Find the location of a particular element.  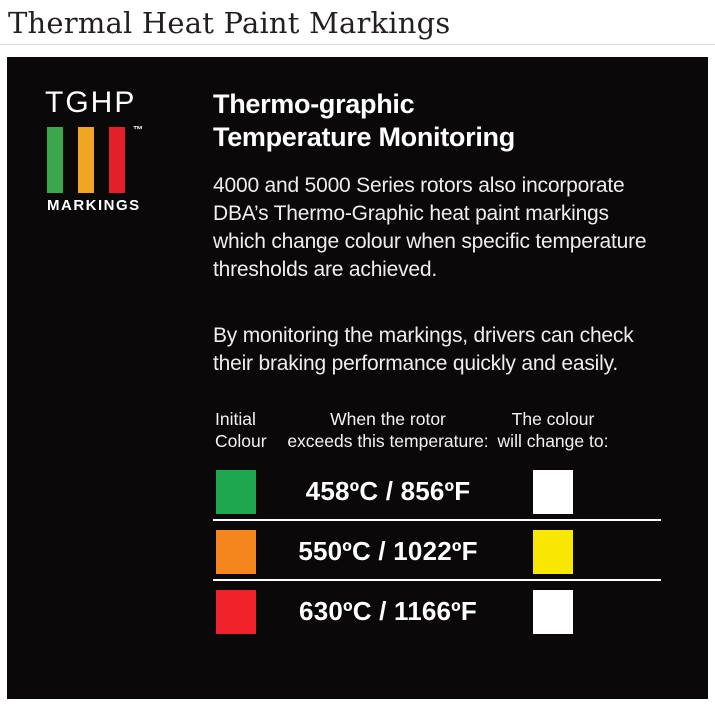

header-temperature: When the rotor exceeds this temperature: is located at coordinates (388, 430).